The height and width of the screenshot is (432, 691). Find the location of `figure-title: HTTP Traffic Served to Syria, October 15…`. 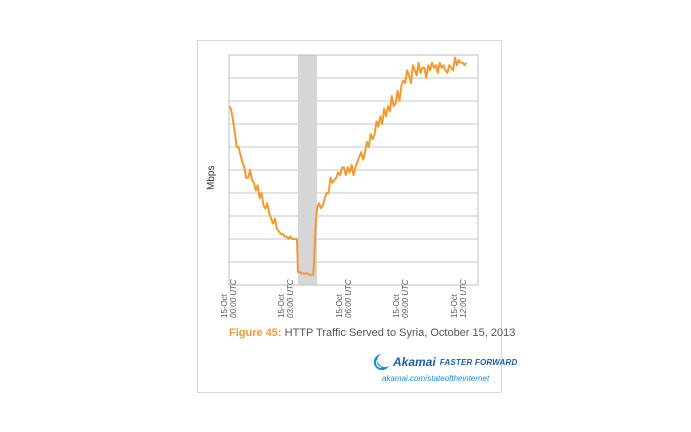

figure-title: HTTP Traffic Served to Syria, October 15… is located at coordinates (400, 333).